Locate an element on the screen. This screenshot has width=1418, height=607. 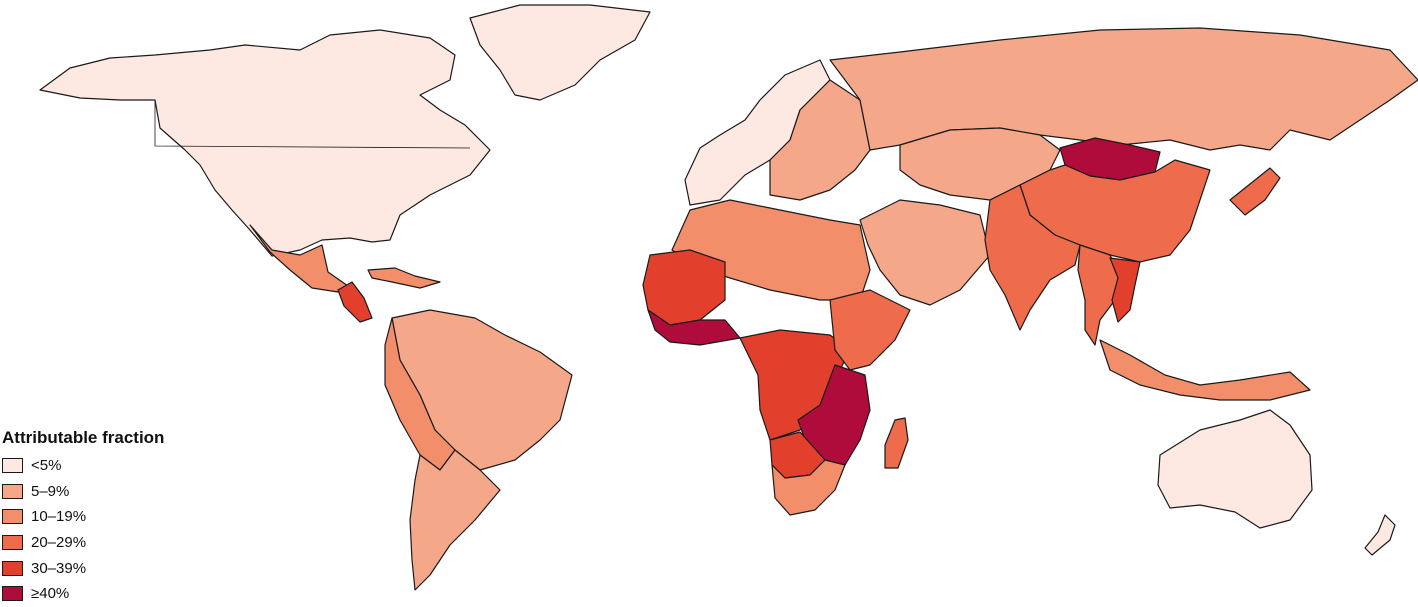
legend-item: ≥40% is located at coordinates (102, 594).